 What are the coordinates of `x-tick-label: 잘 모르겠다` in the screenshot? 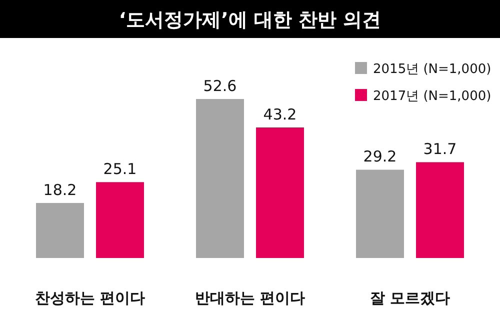 It's located at (410, 298).